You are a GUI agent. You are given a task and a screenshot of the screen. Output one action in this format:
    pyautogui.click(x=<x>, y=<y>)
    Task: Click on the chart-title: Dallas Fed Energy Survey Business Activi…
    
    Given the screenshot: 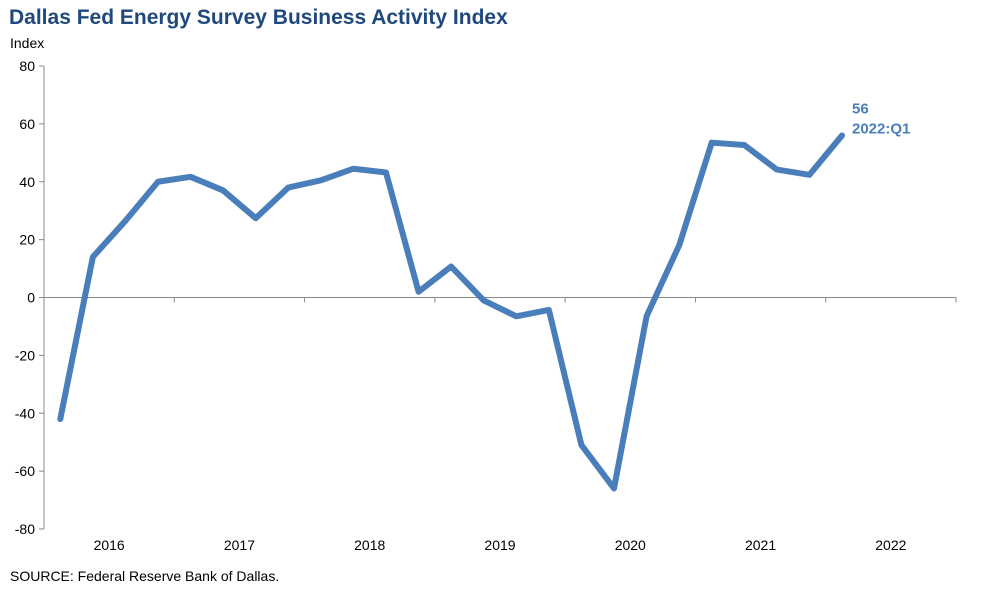 What is the action you would take?
    pyautogui.click(x=258, y=17)
    